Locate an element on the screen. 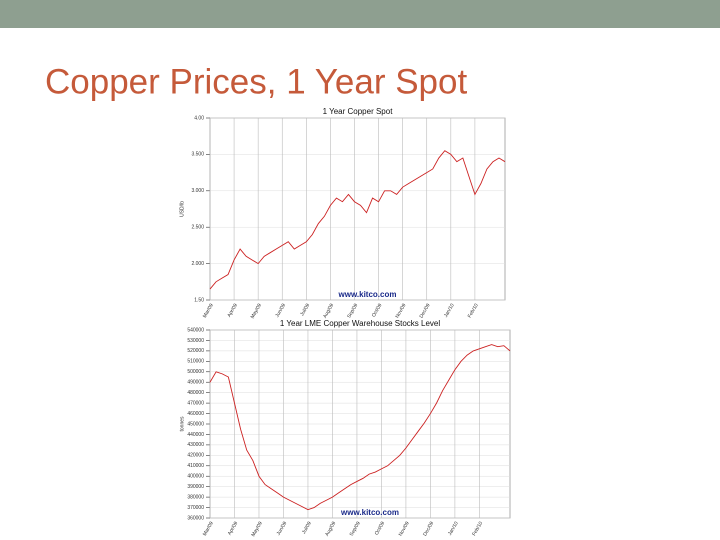 The width and height of the screenshot is (720, 540). y-axis-label: tonnes is located at coordinates (182, 424).